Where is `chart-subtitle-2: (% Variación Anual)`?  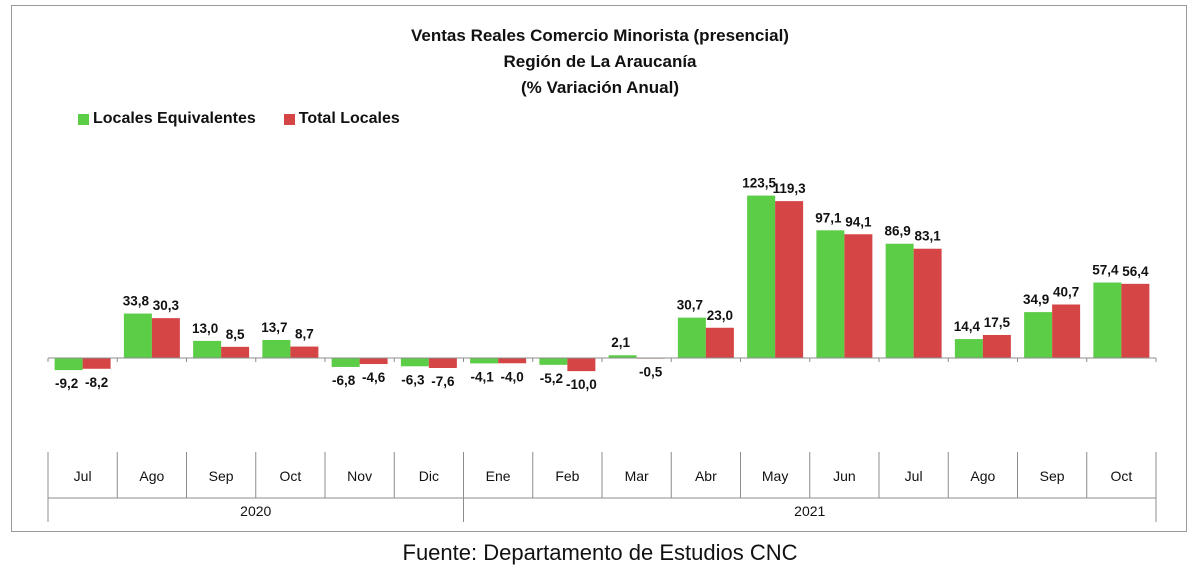 chart-subtitle-2: (% Variación Anual) is located at coordinates (600, 87).